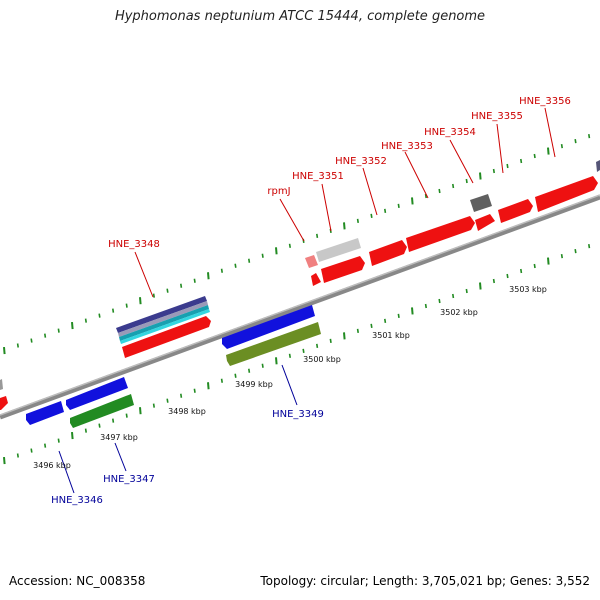  I want to click on gene-hne3349, so click(268, 327).